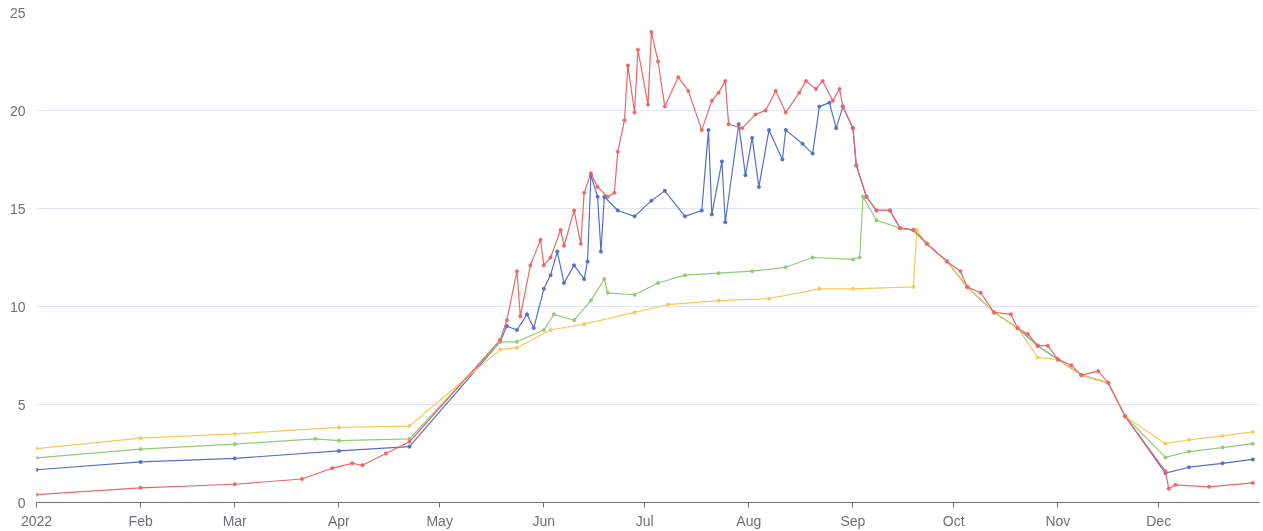 Image resolution: width=1263 pixels, height=531 pixels. I want to click on y-tick-label: 0, so click(21, 502).